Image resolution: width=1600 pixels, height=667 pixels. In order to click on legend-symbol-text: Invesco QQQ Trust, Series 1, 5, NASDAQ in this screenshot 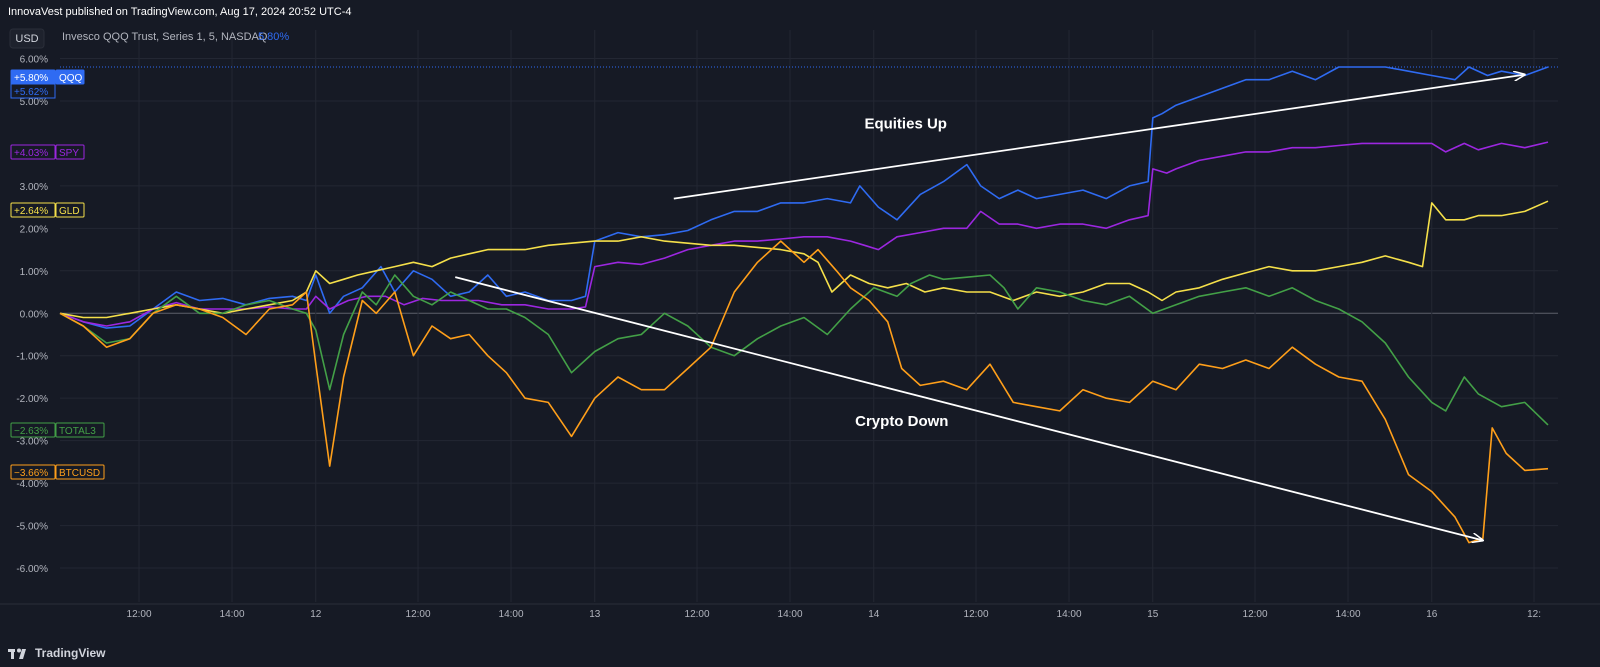, I will do `click(165, 37)`.